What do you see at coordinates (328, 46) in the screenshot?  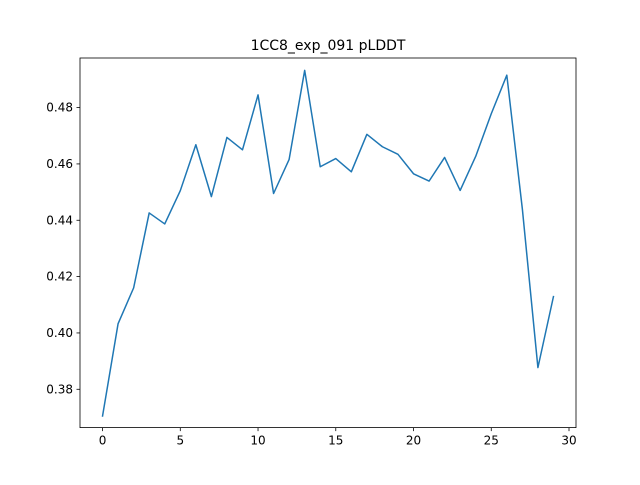 I see `chart-title: 1CC8_exp_091 pLDDT` at bounding box center [328, 46].